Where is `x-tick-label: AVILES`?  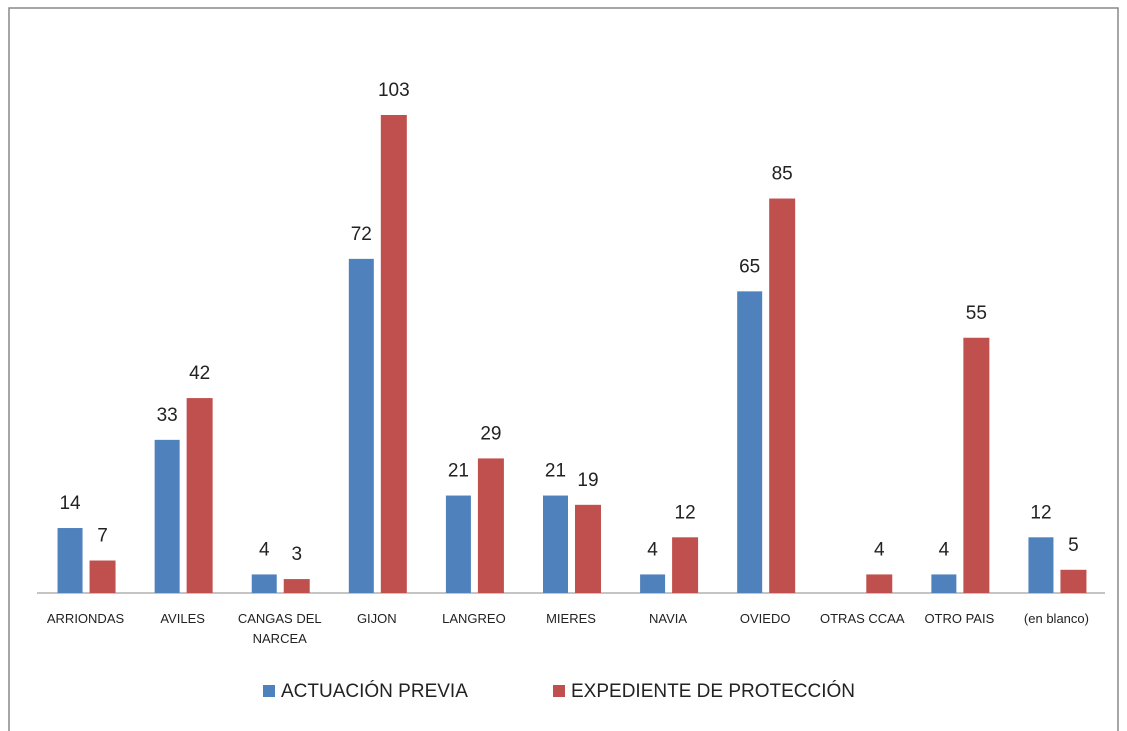
x-tick-label: AVILES is located at coordinates (182, 618).